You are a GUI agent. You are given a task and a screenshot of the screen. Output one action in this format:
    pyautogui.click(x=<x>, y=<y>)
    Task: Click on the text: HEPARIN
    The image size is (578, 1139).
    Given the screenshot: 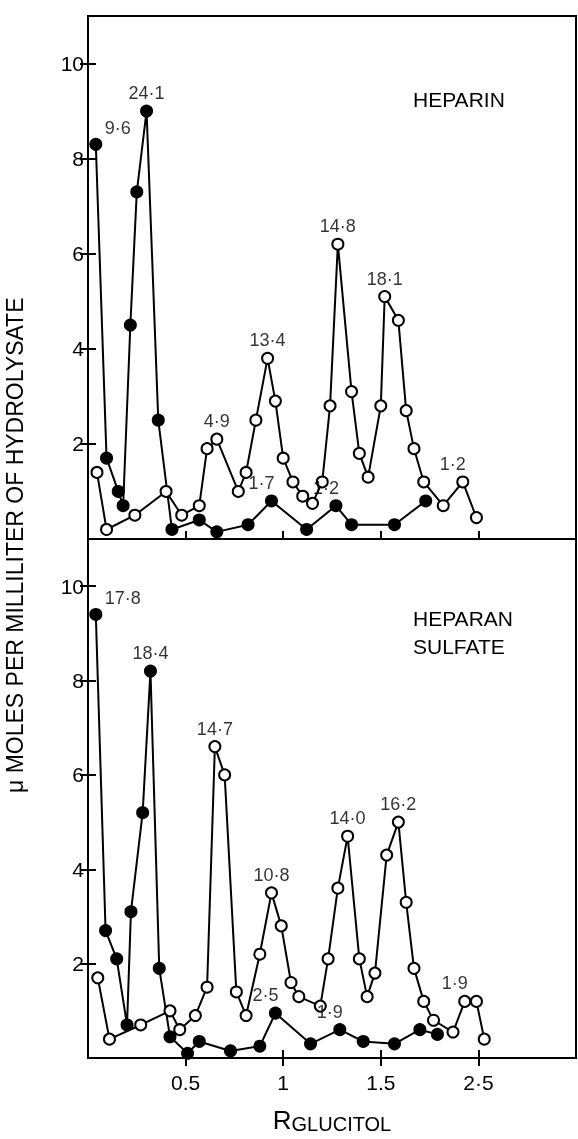 What is the action you would take?
    pyautogui.click(x=459, y=99)
    